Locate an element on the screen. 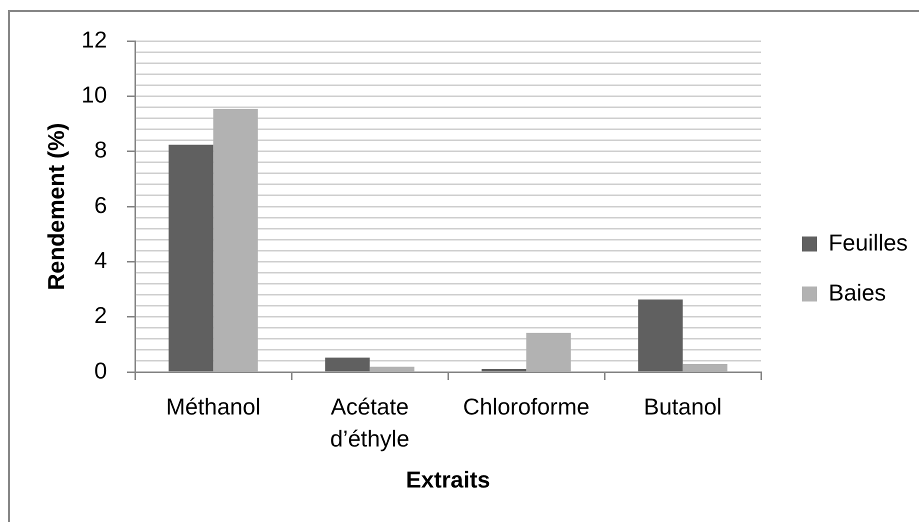  legend-label: Feuilles is located at coordinates (868, 242).